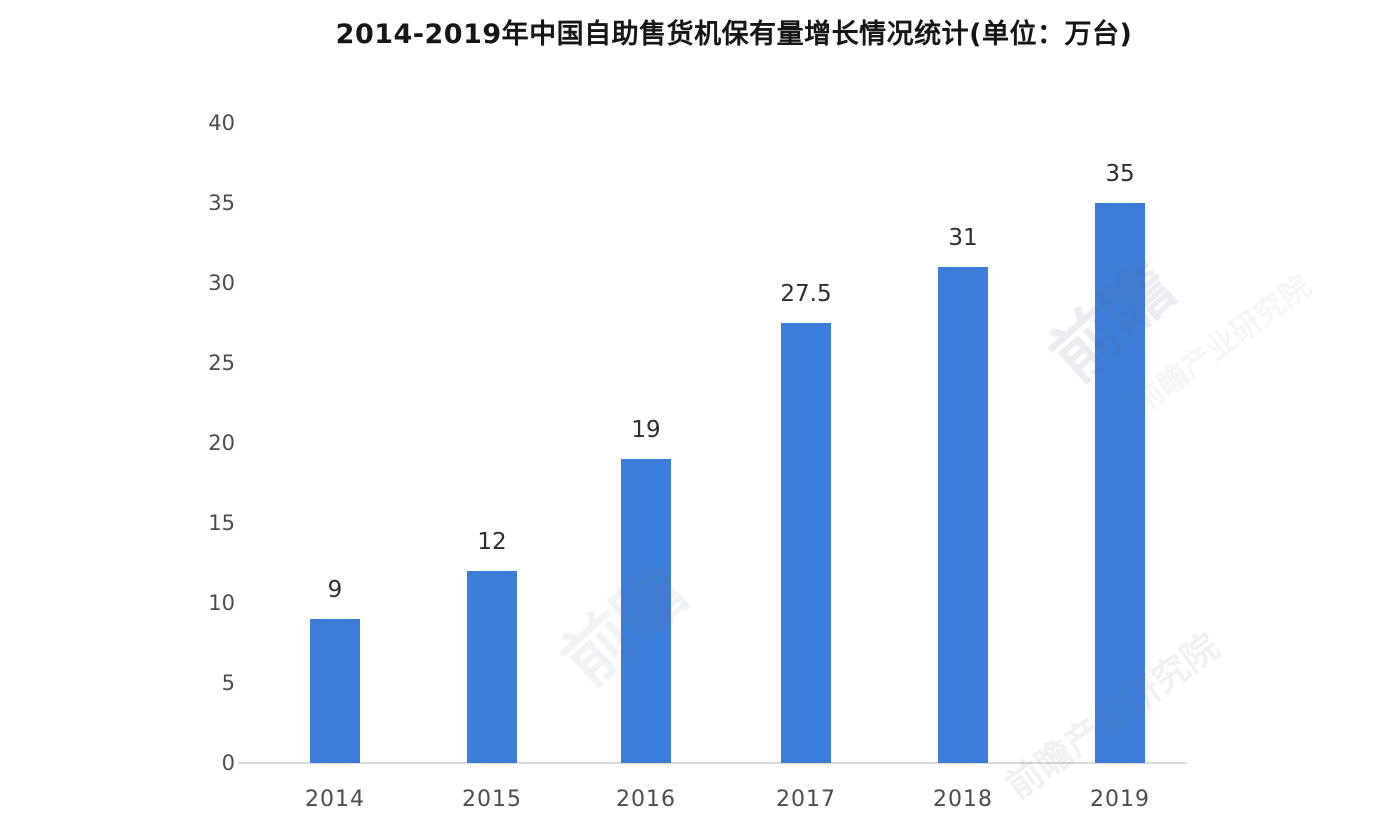  What do you see at coordinates (1222, 344) in the screenshot?
I see `watermark: 前瞻产业研究院` at bounding box center [1222, 344].